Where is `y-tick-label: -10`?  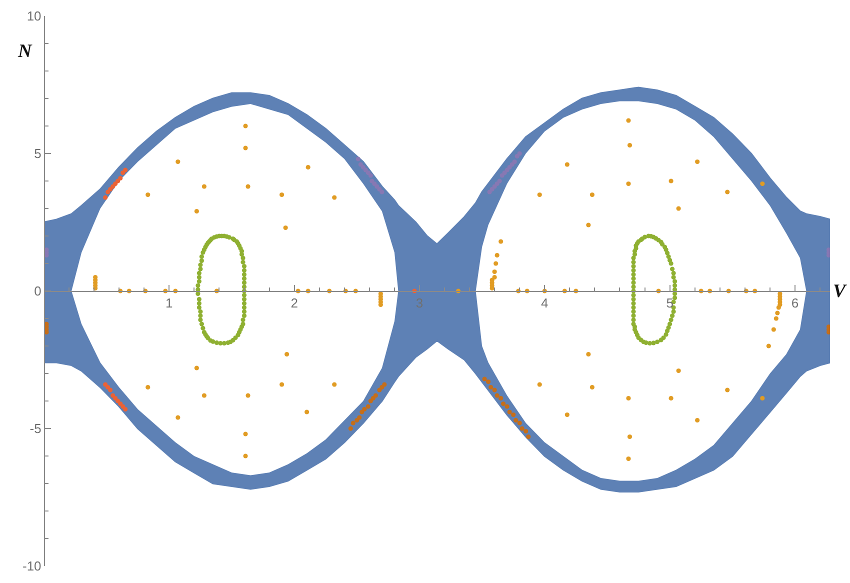
y-tick-label: -10 is located at coordinates (32, 566).